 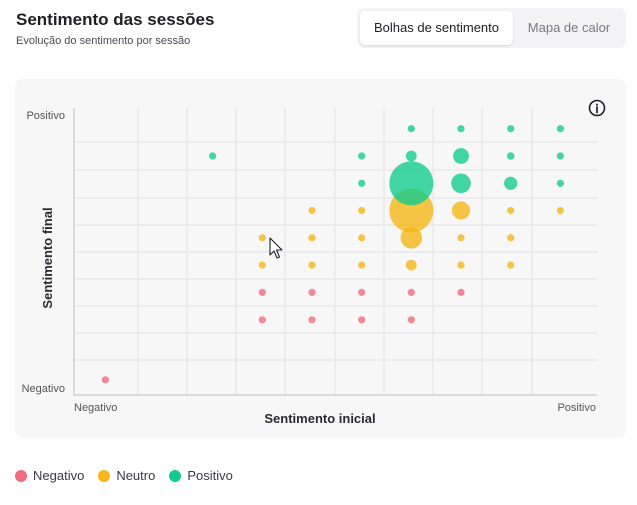 I want to click on x-tick-max: Positivo, so click(x=576, y=408).